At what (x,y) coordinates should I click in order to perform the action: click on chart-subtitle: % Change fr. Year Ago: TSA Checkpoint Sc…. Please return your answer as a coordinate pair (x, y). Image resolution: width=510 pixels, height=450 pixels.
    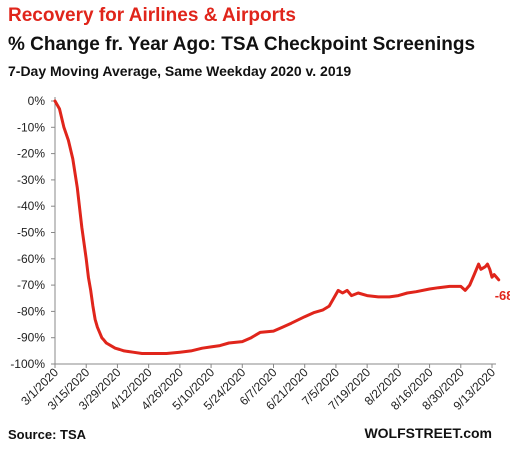
    Looking at the image, I should click on (242, 44).